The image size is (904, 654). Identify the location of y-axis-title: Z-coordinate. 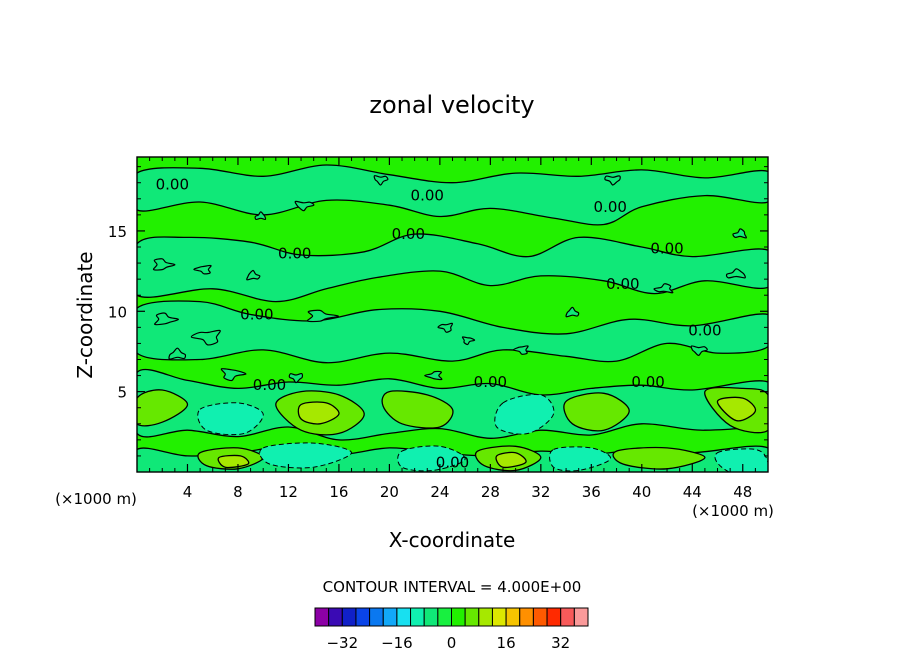
(85, 314).